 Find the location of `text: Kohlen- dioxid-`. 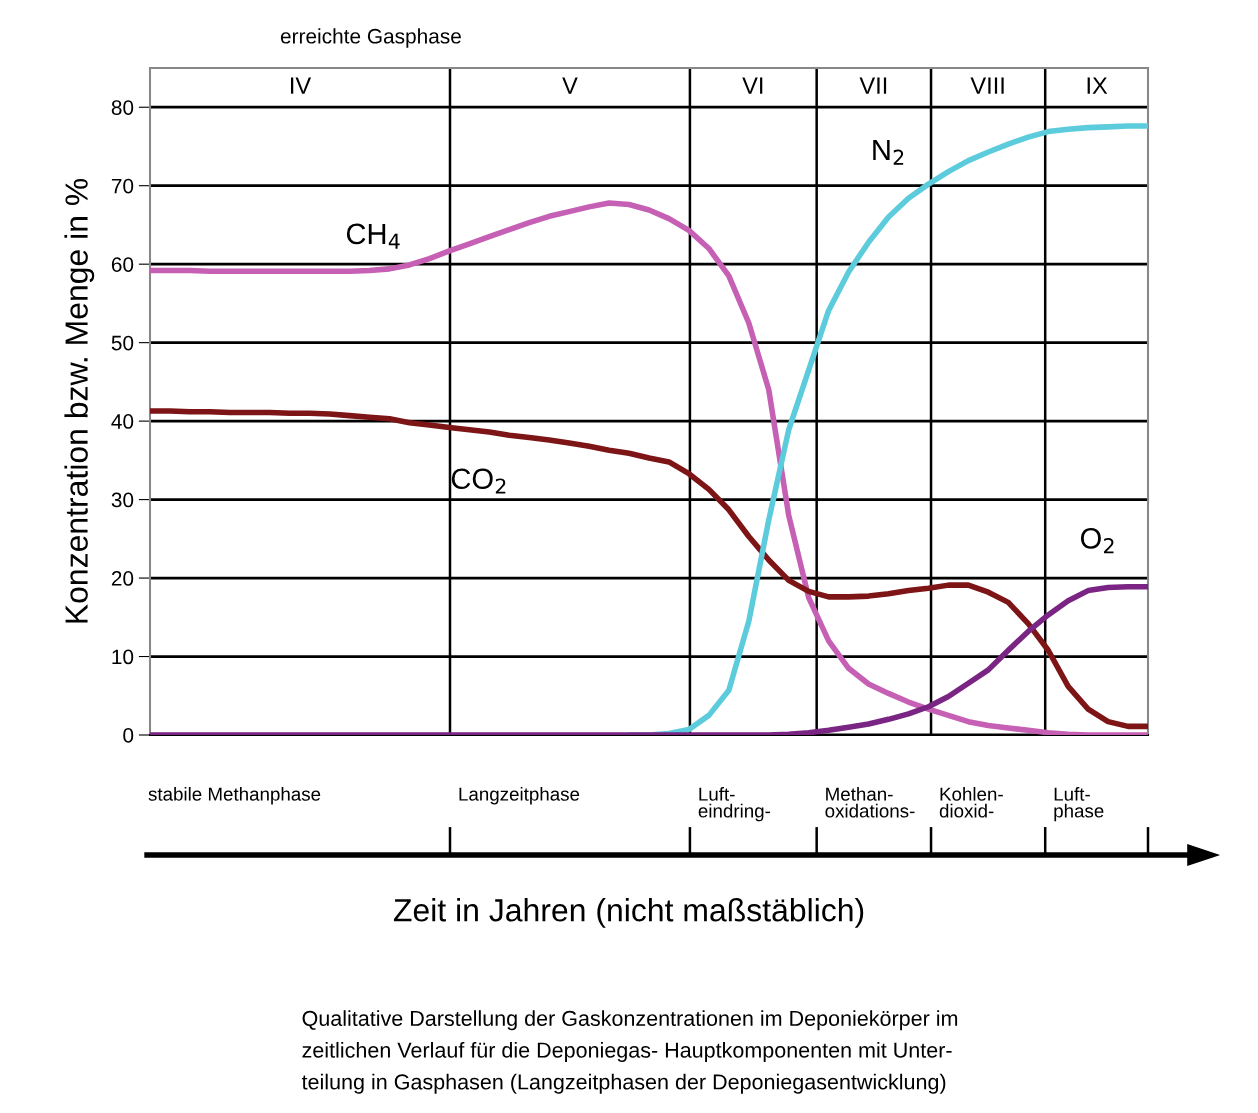

text: Kohlen- dioxid- is located at coordinates (971, 802).